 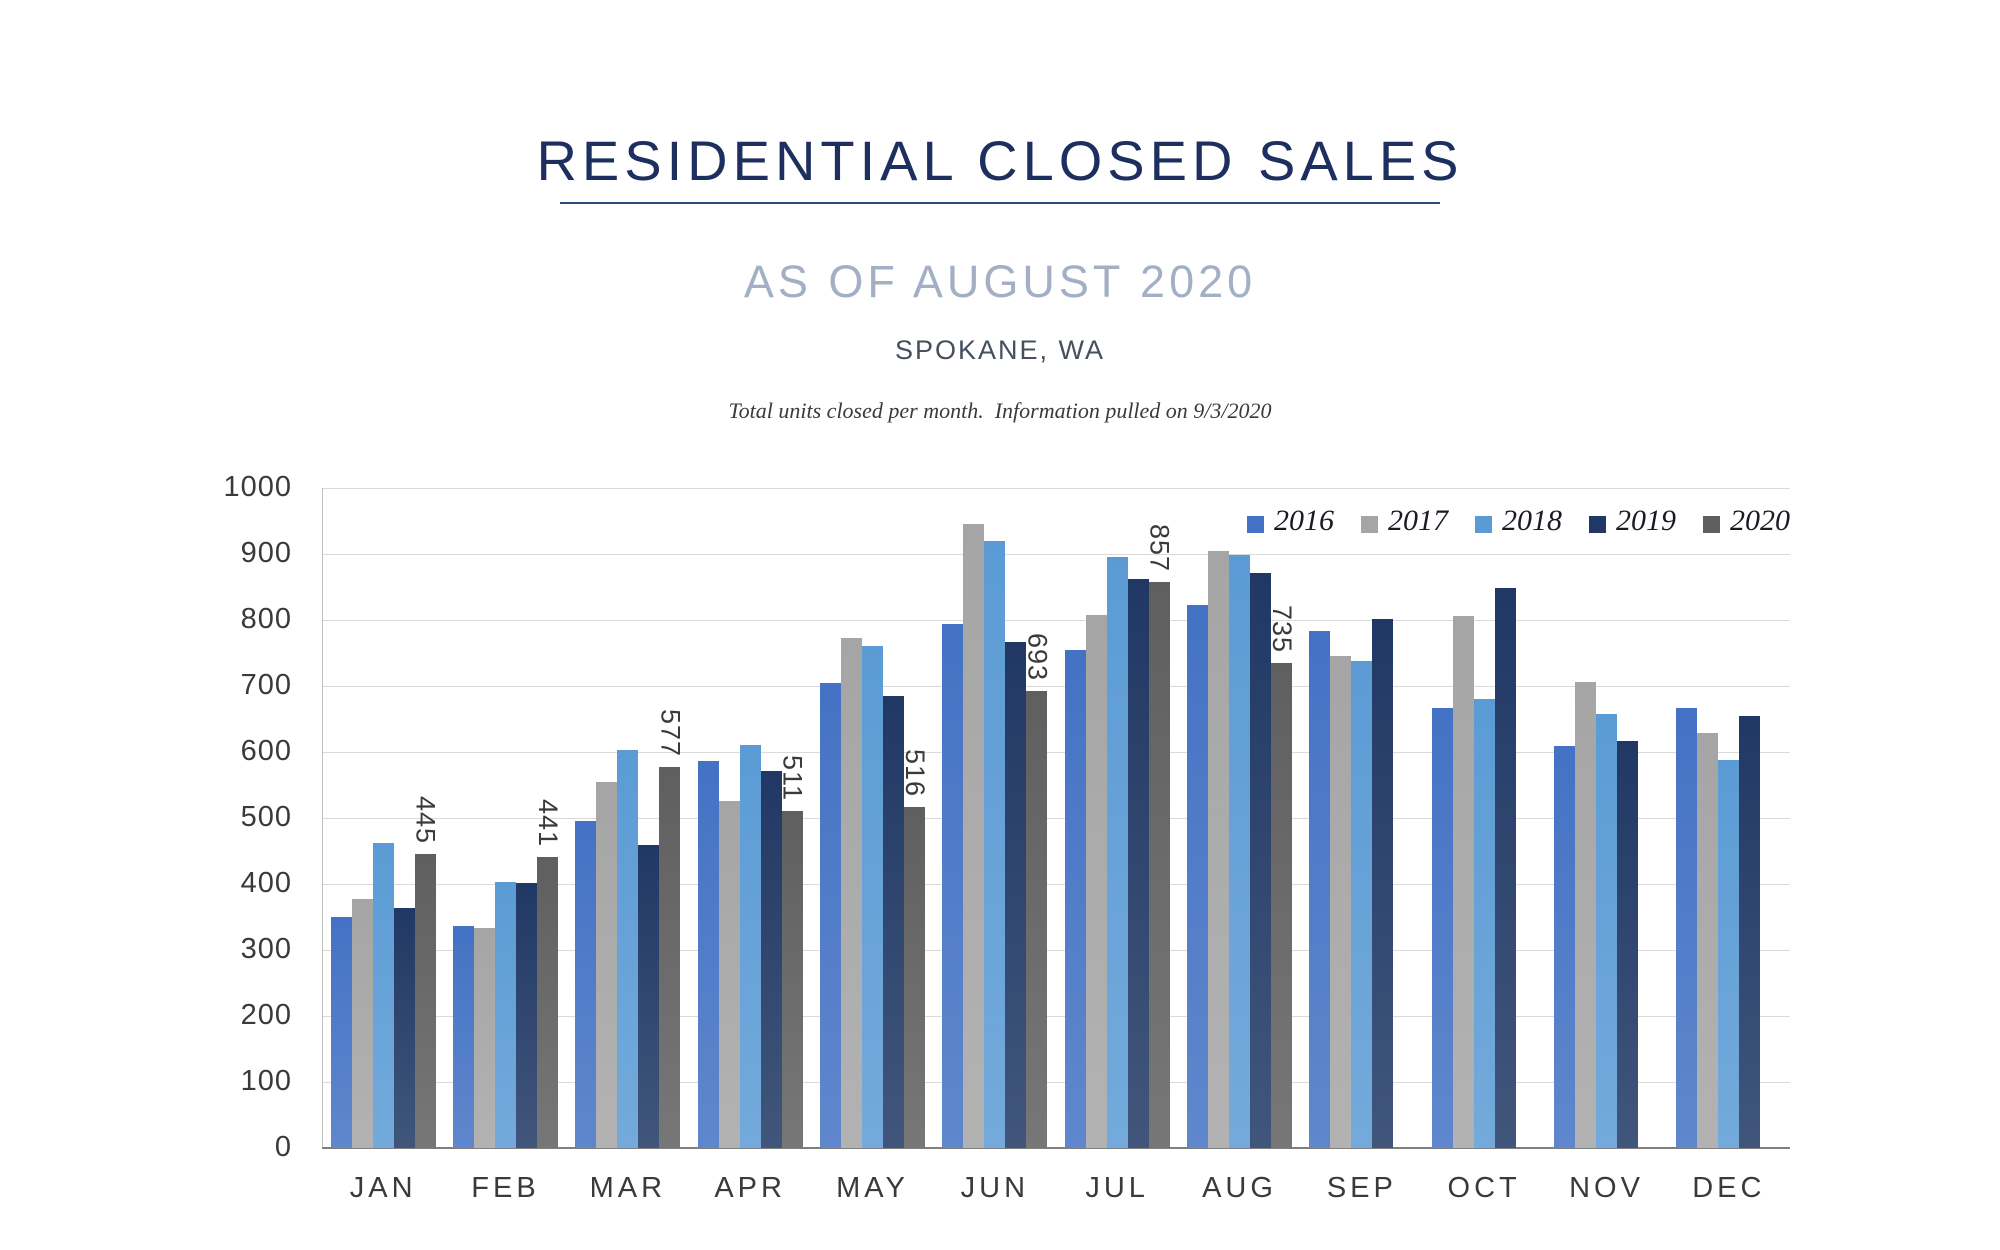 I want to click on bar-2019-jul, so click(x=1138, y=863).